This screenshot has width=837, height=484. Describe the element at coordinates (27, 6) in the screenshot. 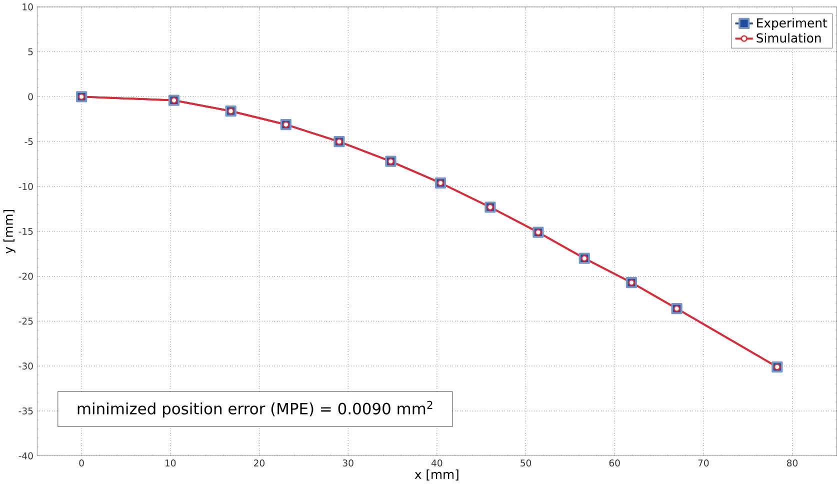

I see `y-tick-label: 10` at that location.